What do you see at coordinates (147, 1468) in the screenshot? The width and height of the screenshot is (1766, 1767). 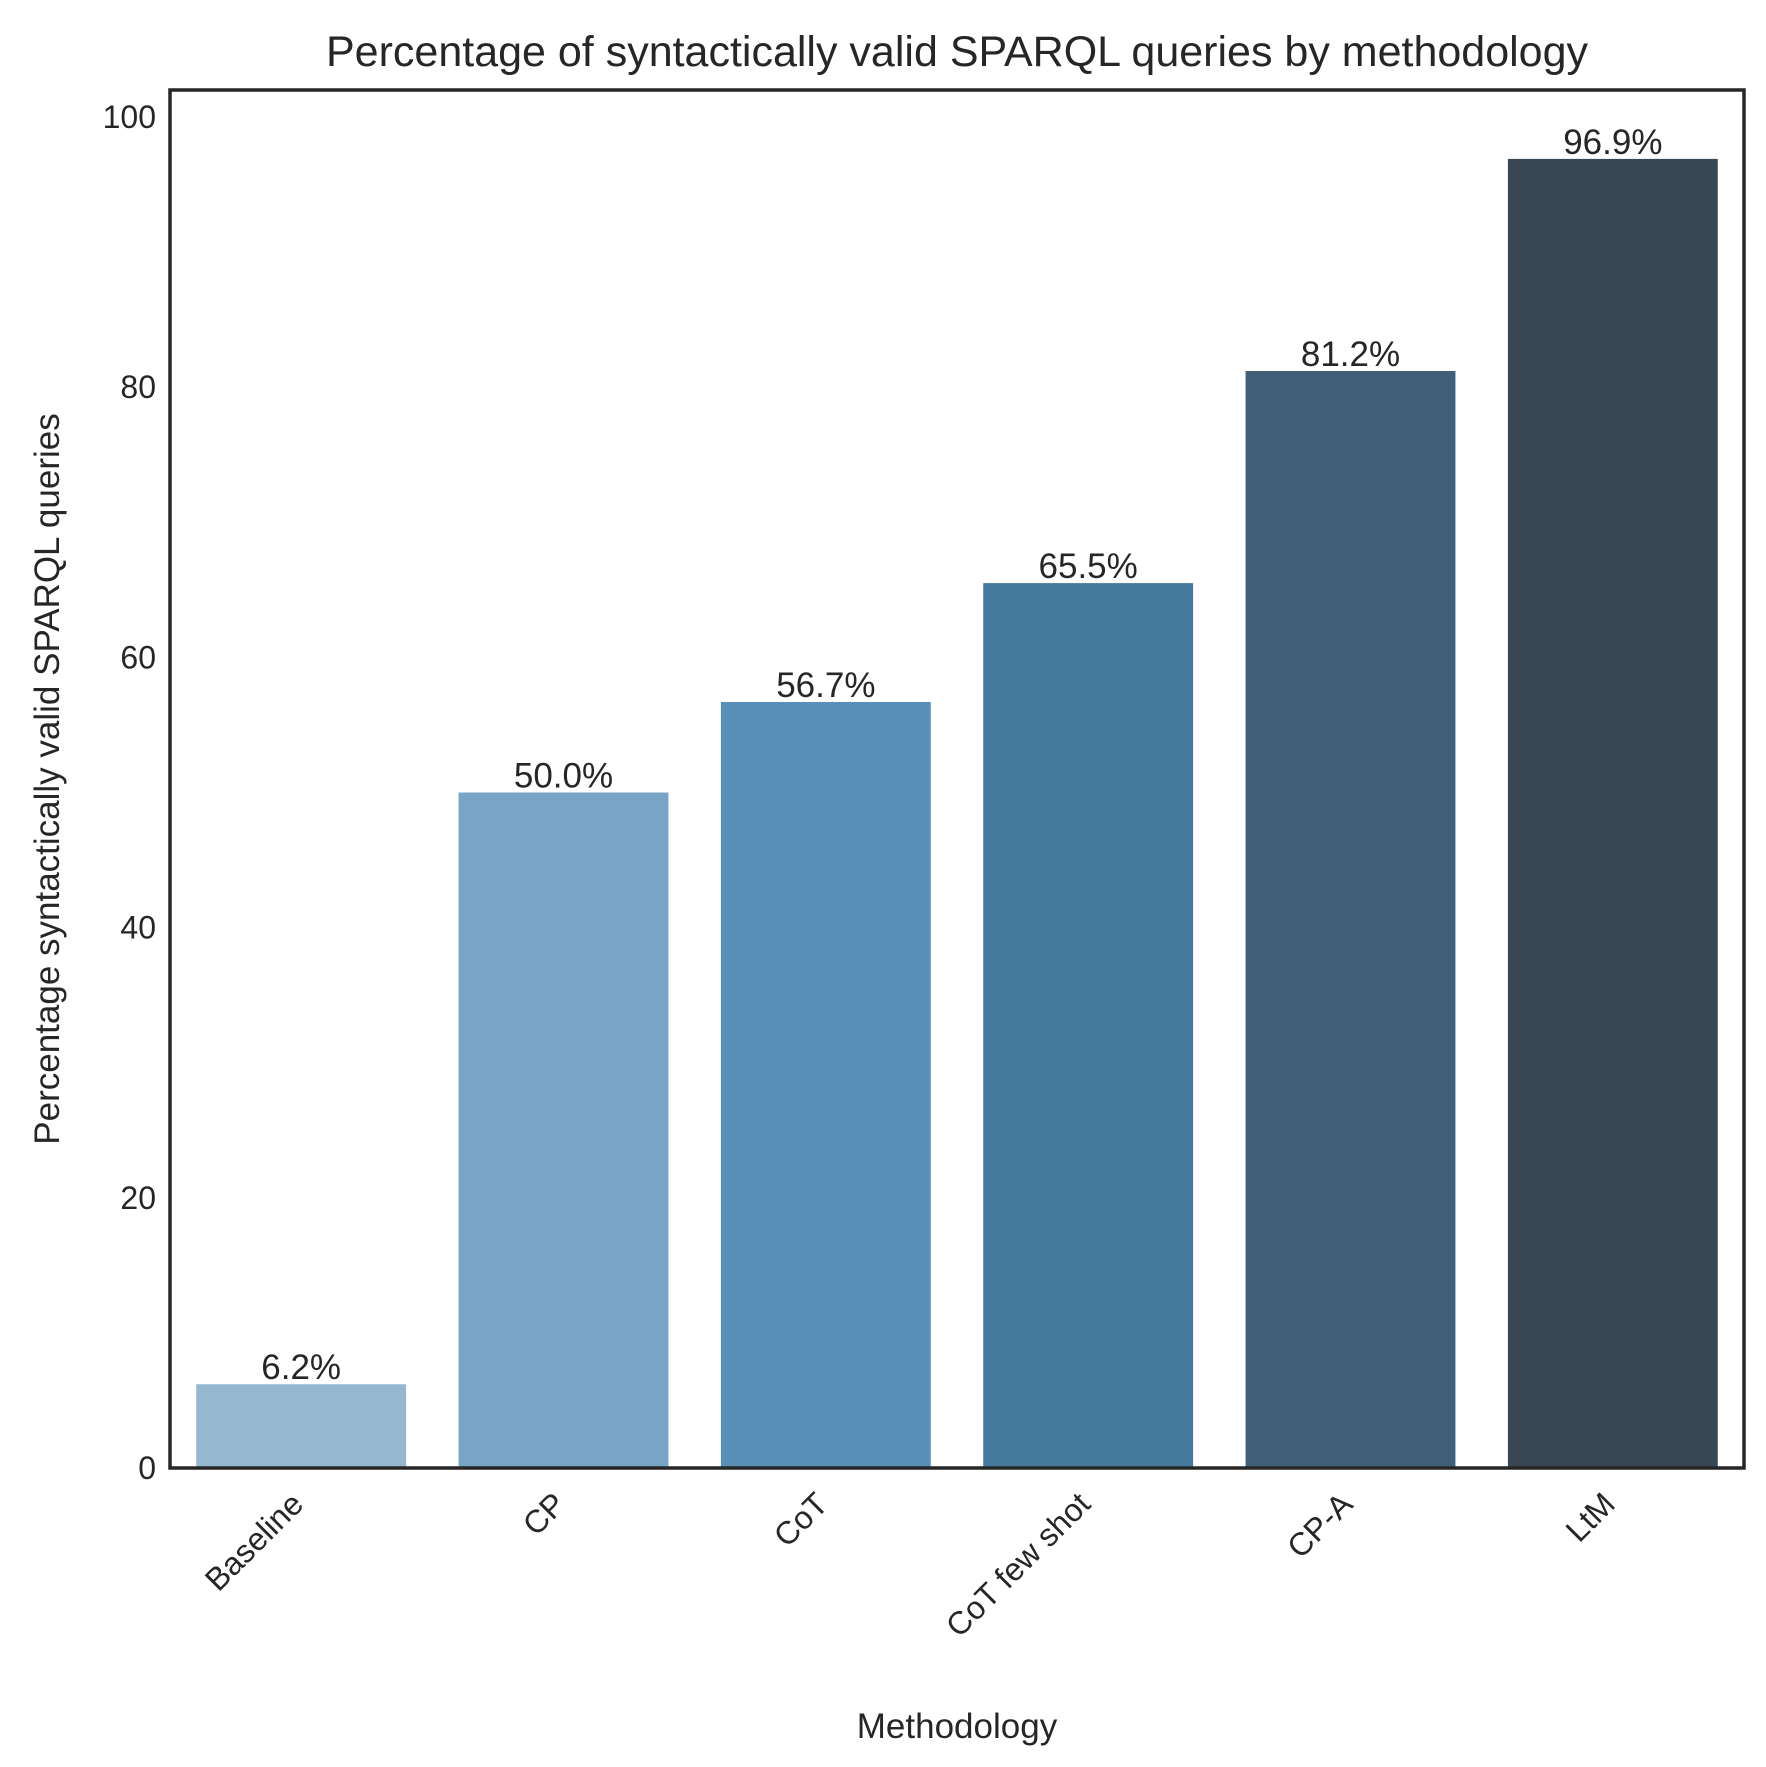 I see `y-tick-label: 0` at bounding box center [147, 1468].